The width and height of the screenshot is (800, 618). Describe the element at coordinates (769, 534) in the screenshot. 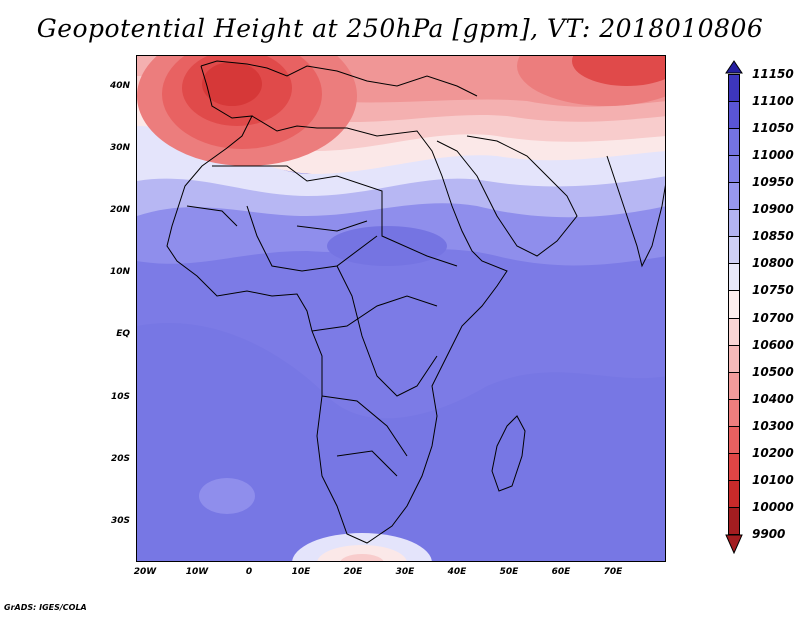

I see `colorbar-label: 9900` at that location.